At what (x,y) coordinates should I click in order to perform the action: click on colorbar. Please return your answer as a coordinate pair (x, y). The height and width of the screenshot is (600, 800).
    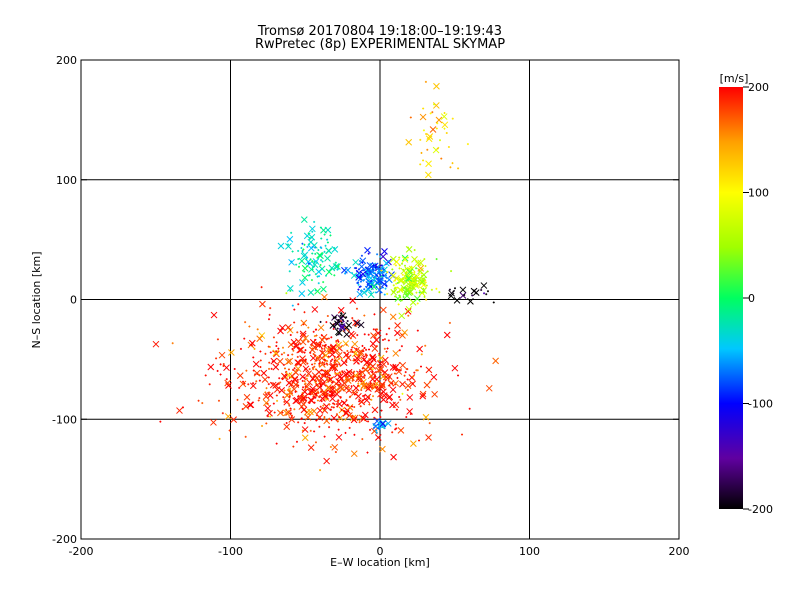
    Looking at the image, I should click on (731, 298).